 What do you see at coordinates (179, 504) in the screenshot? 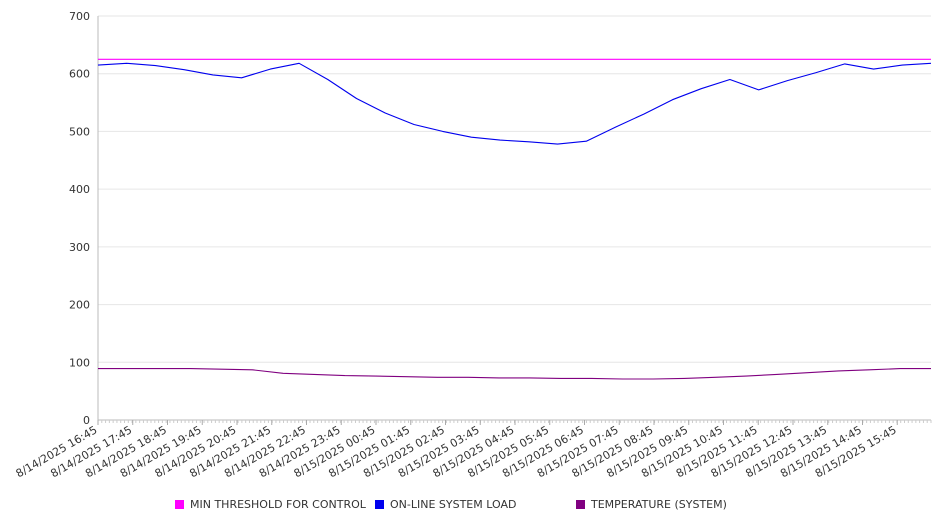
I see `legend-swatch-min-threshold` at bounding box center [179, 504].